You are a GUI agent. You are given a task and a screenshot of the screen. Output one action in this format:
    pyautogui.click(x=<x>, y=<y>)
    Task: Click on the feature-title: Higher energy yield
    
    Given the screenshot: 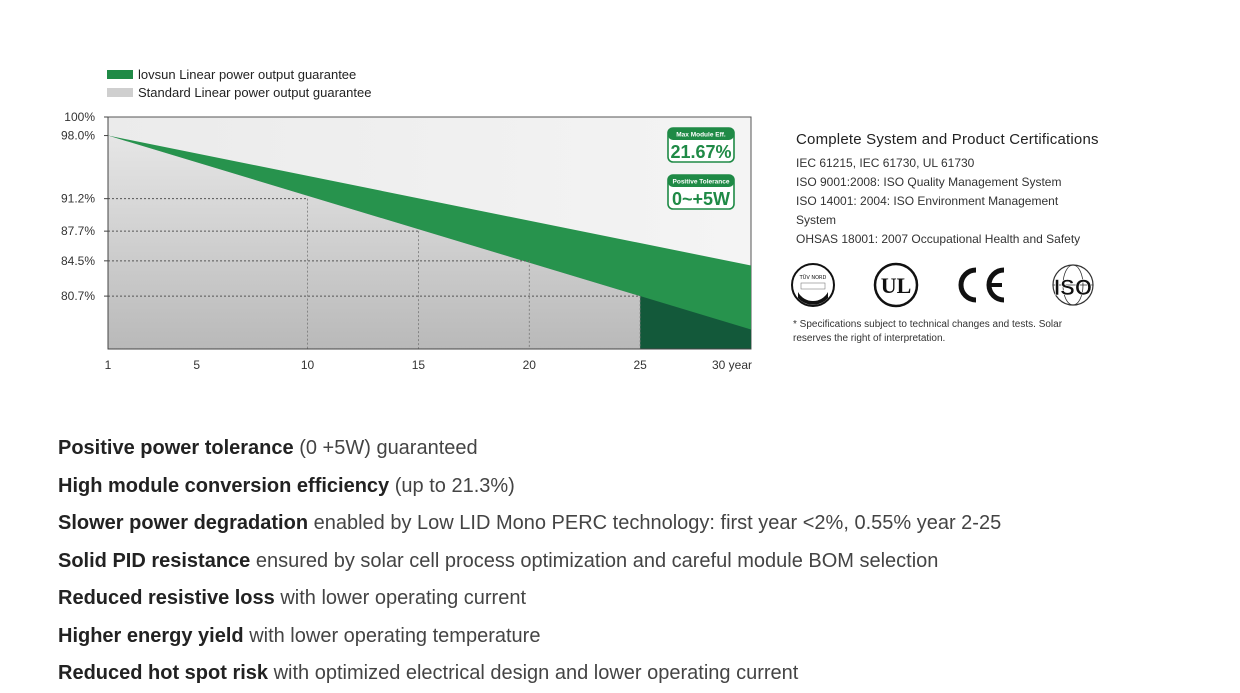 What is the action you would take?
    pyautogui.click(x=151, y=635)
    